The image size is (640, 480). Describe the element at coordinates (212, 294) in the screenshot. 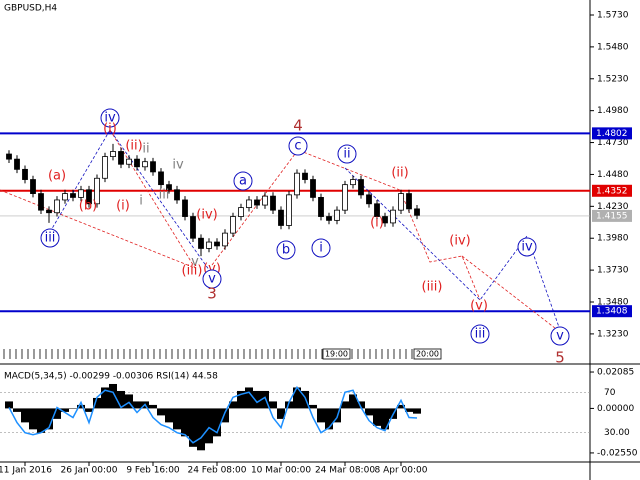

I see `wave-label: 3` at that location.